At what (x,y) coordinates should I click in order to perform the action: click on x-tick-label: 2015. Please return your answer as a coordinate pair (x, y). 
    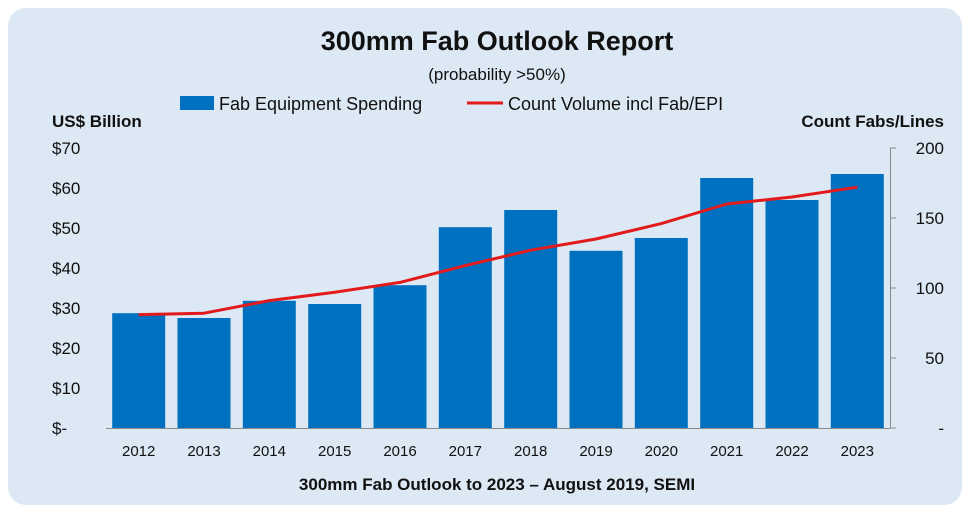
    Looking at the image, I should click on (334, 451).